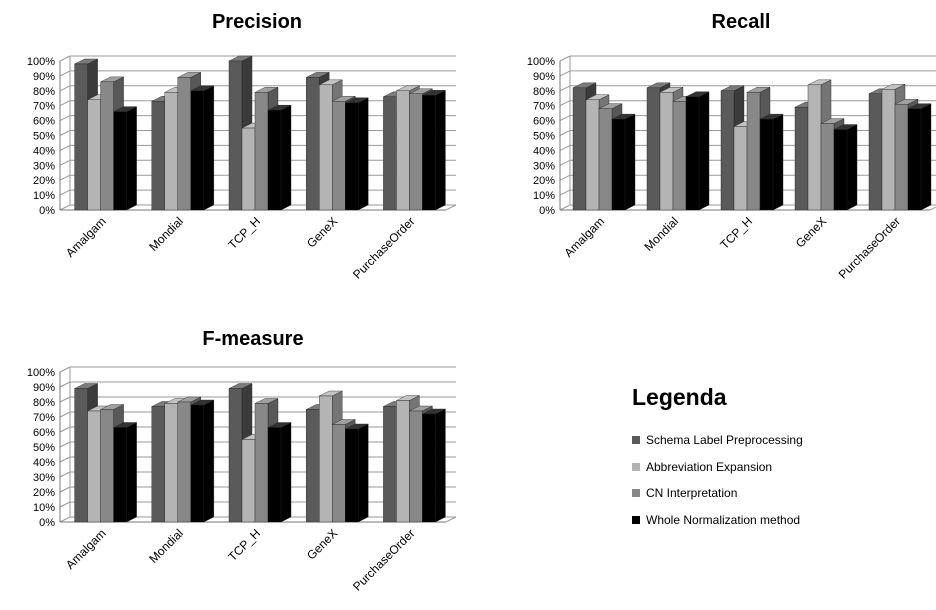 The width and height of the screenshot is (936, 610). I want to click on f-measure-floor-edge, so click(451, 519).